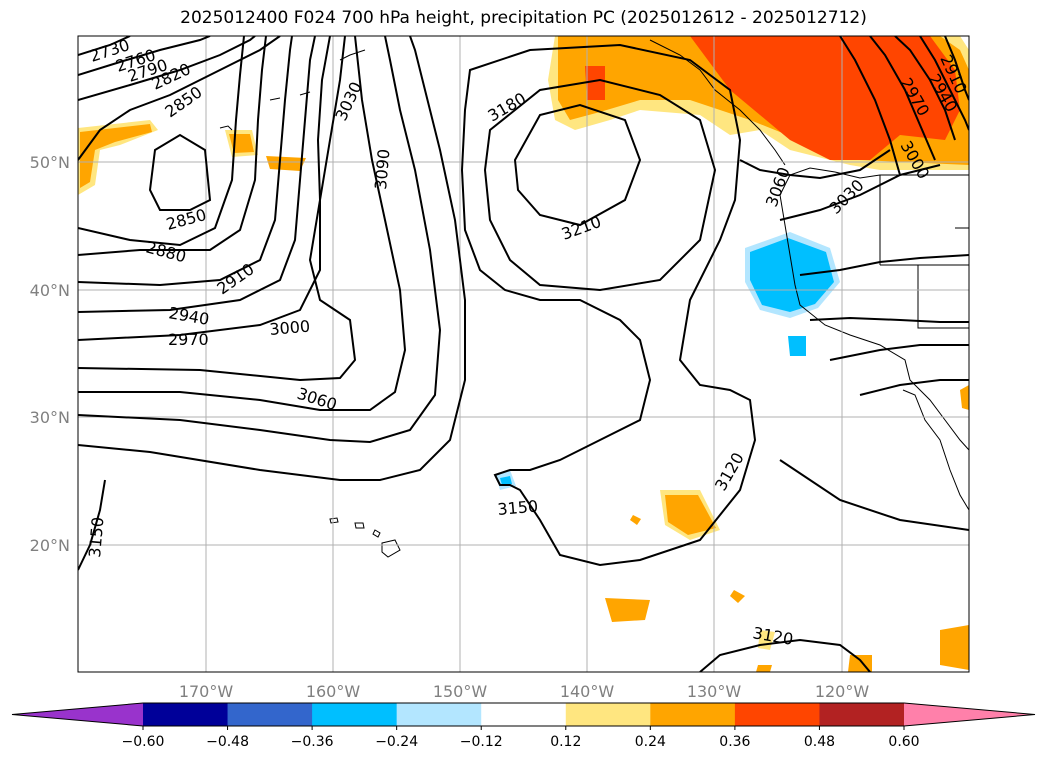 The width and height of the screenshot is (1047, 765). I want to click on lon-label-170w: 170°W, so click(206, 691).